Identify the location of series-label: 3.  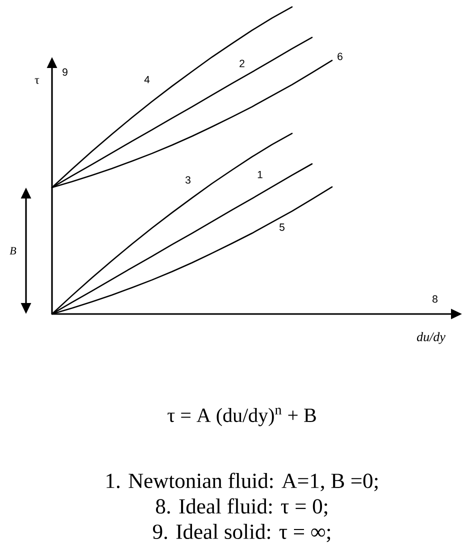
(187, 180).